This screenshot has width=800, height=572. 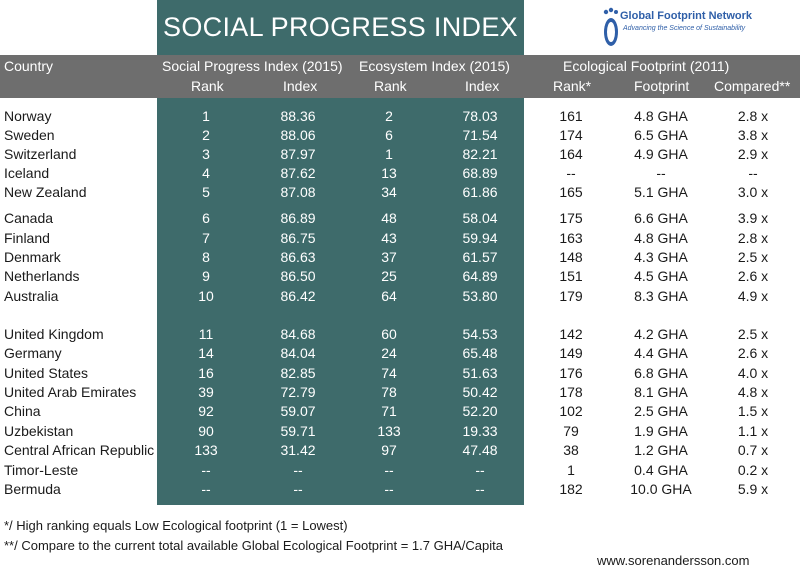 I want to click on cell-eco-index: 61.57, so click(x=480, y=257).